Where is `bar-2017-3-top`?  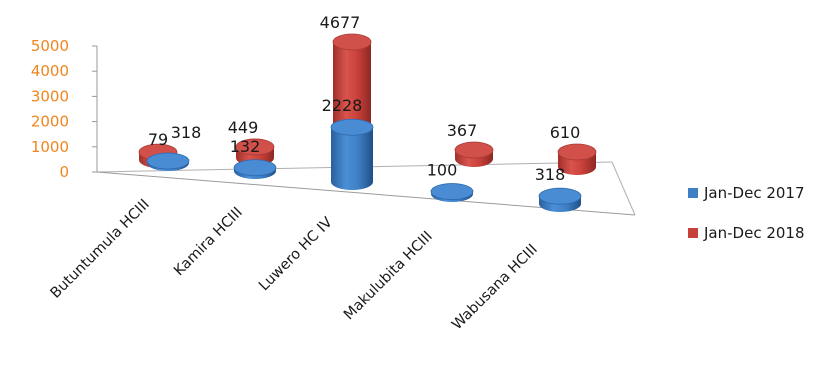
bar-2017-3-top is located at coordinates (452, 191).